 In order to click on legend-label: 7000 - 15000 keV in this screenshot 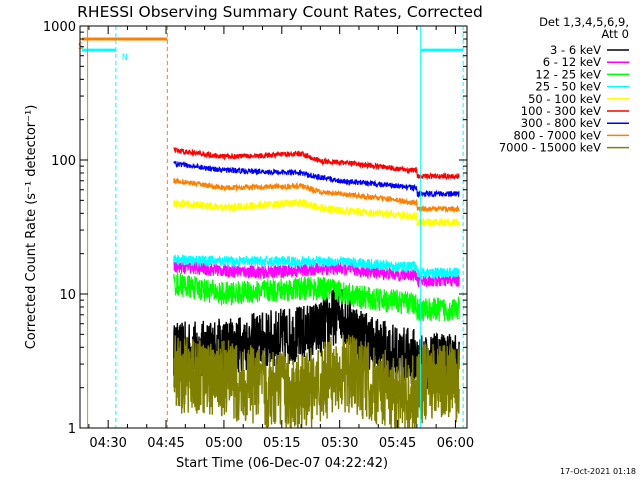, I will do `click(550, 148)`.